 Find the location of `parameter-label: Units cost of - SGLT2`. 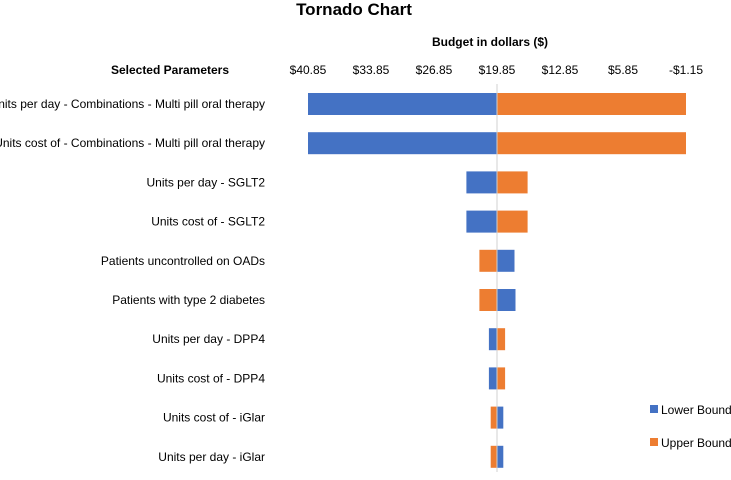

parameter-label: Units cost of - SGLT2 is located at coordinates (208, 222).